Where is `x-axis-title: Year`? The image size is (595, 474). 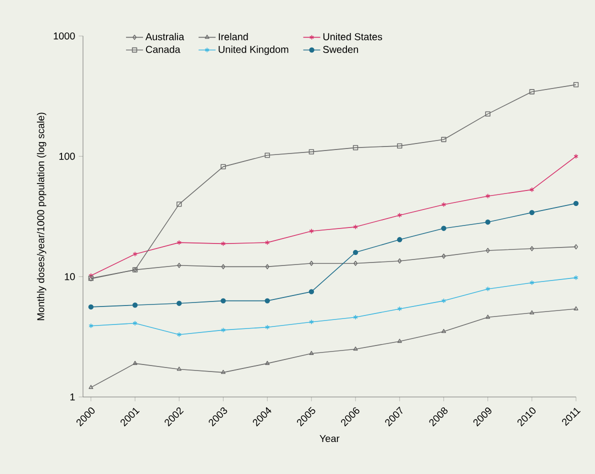
x-axis-title: Year is located at coordinates (330, 438).